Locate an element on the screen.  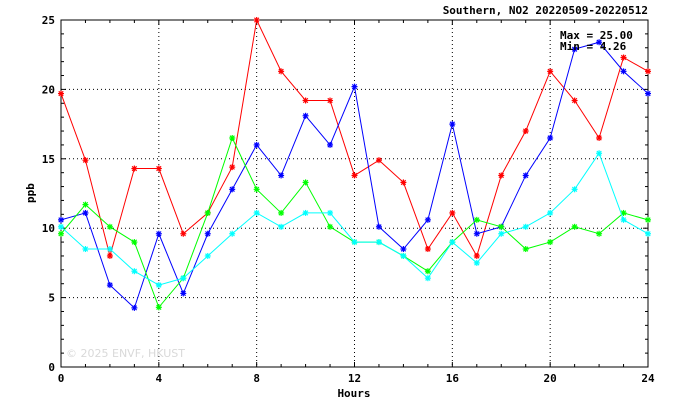
y-tick-label: 25 is located at coordinates (48, 20).